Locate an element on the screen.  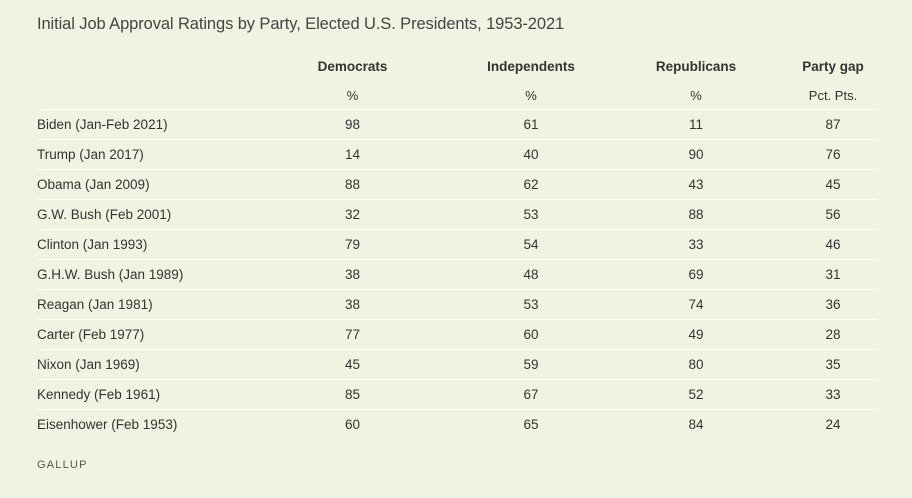
president-cell: Kennedy (Feb 1961) is located at coordinates (142, 394).